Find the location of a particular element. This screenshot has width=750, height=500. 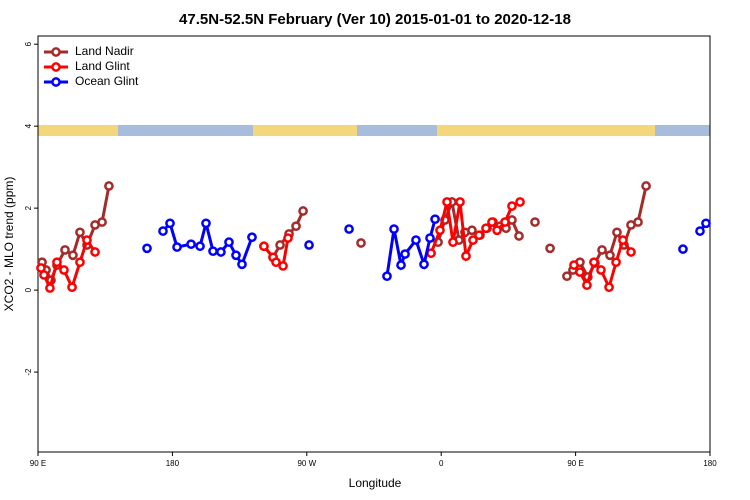

surface-mask-strip is located at coordinates (374, 130).